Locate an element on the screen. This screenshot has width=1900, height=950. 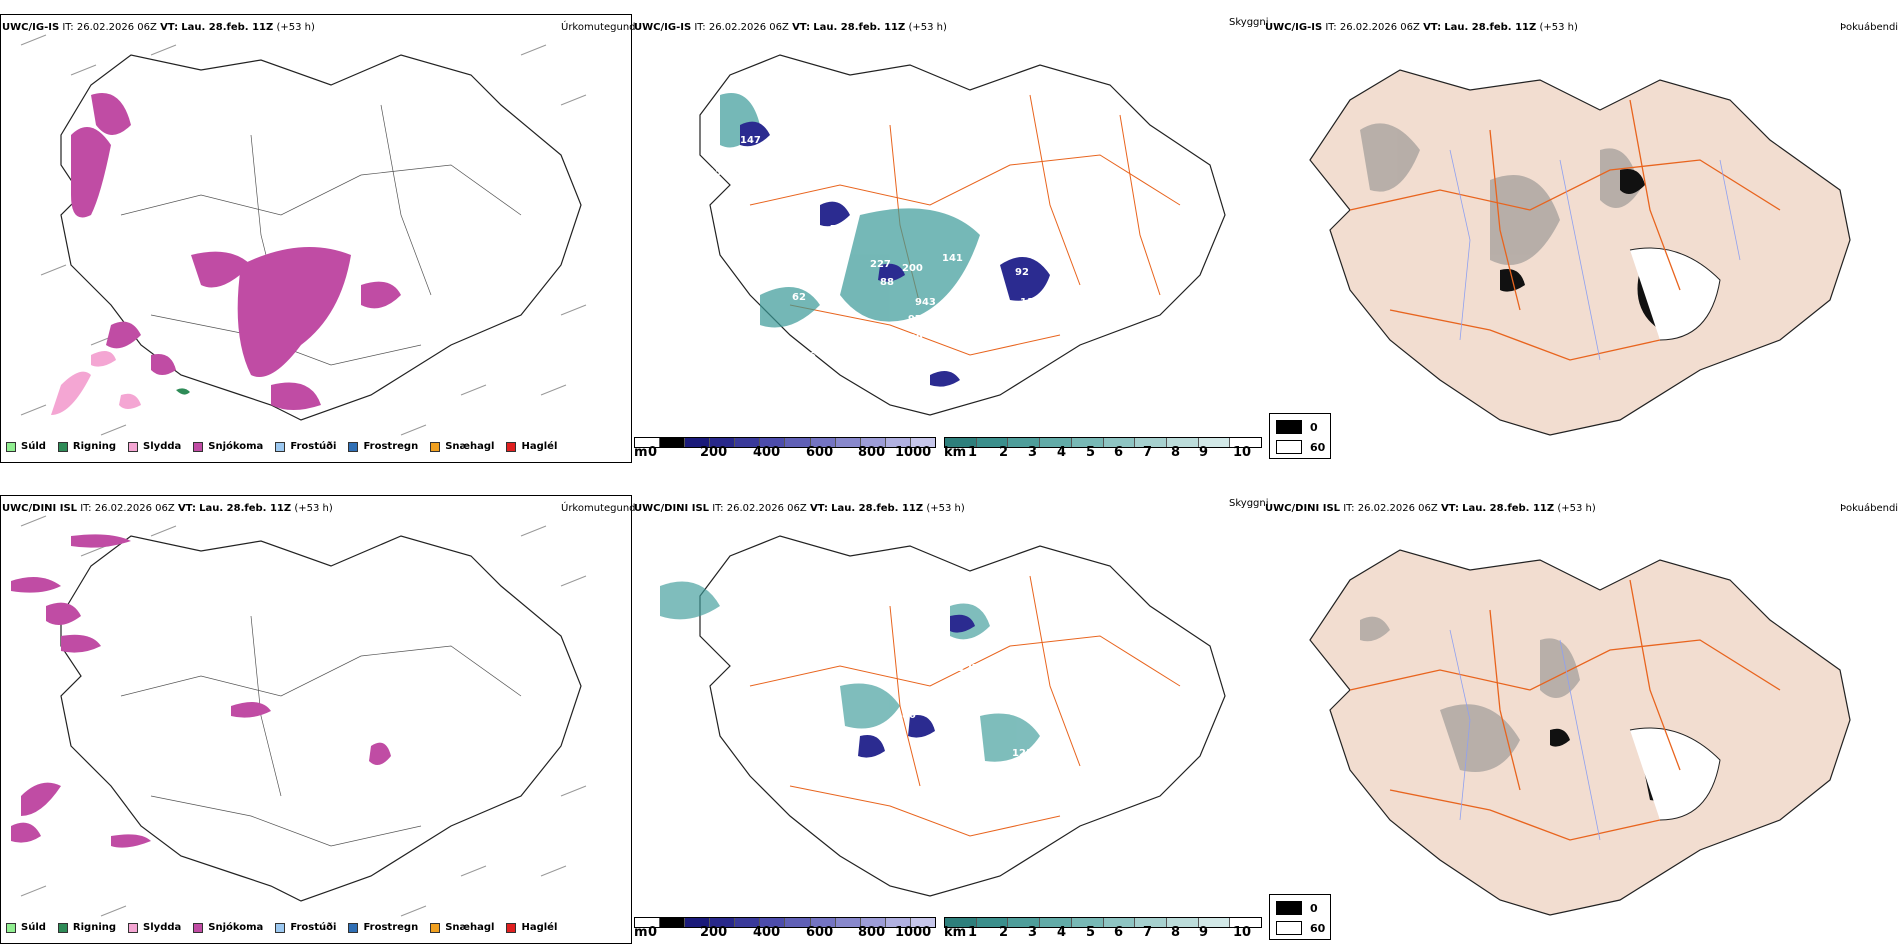
value-label: 92 is located at coordinates (1022, 272).